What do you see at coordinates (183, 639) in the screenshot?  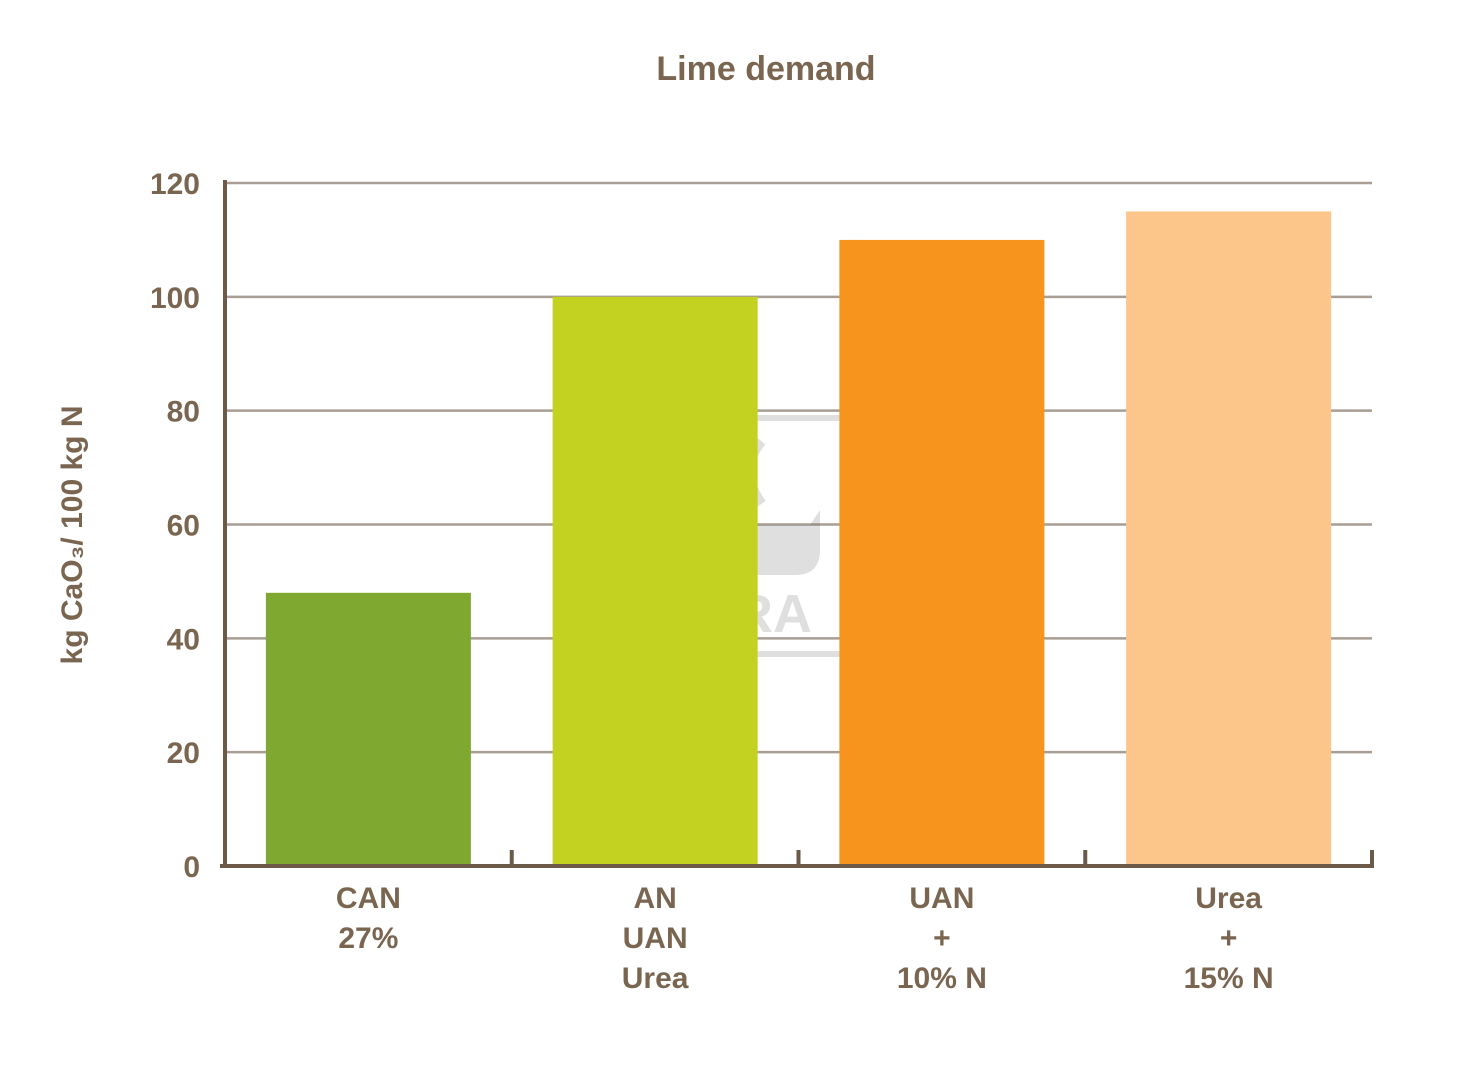 I see `y-tick-label: 40` at bounding box center [183, 639].